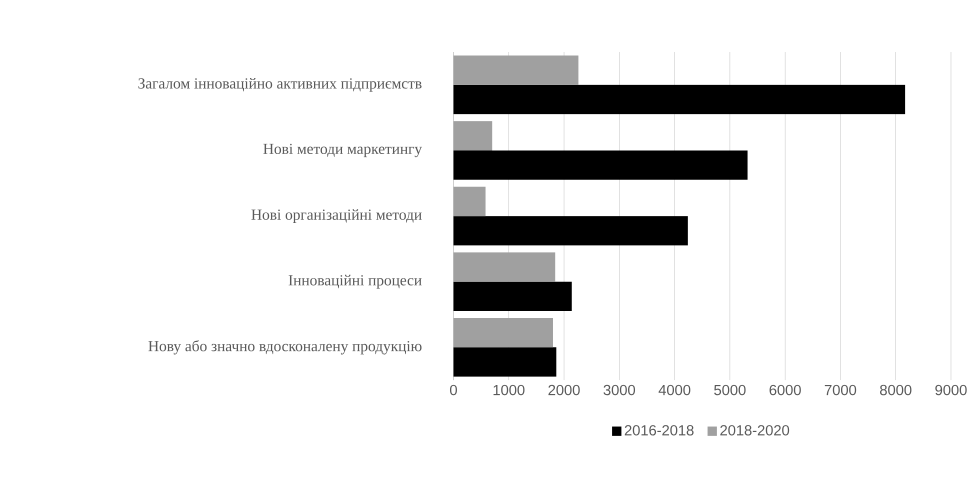  I want to click on y-tick-label: Загалом інноваційно активних підприємств, so click(280, 85).